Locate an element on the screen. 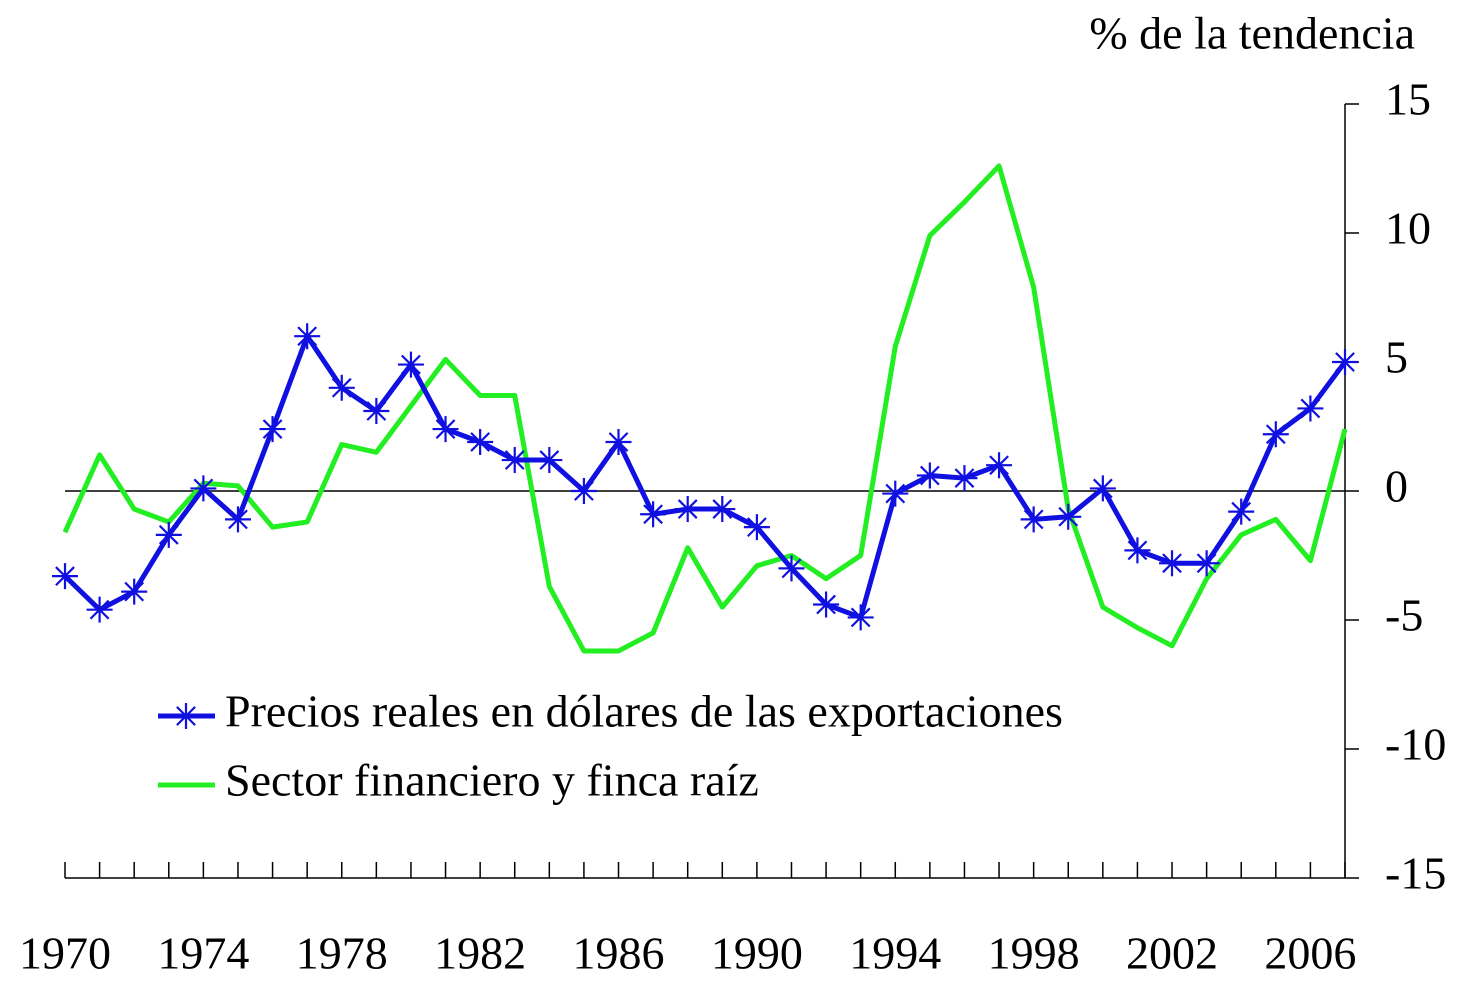  x-tick-label: 1970 is located at coordinates (65, 953).